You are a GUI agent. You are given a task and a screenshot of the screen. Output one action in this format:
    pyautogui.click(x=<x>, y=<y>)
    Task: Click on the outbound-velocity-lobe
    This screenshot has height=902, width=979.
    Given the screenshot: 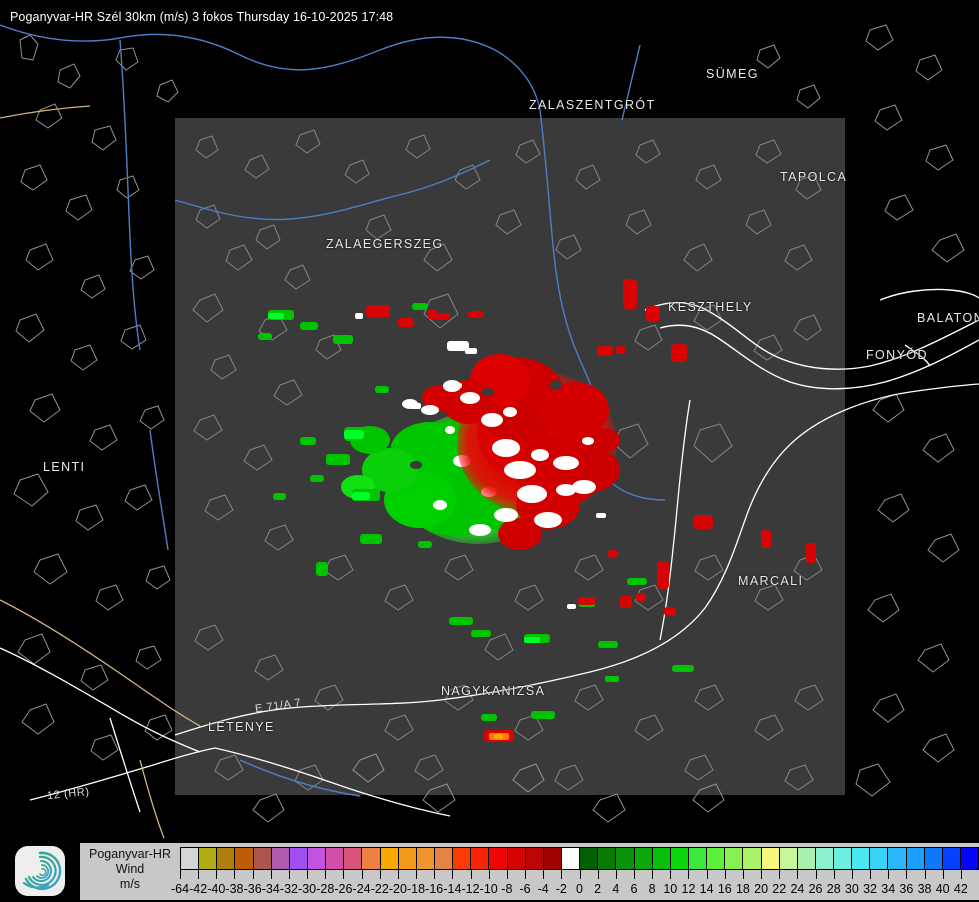 What is the action you would take?
    pyautogui.click(x=521, y=452)
    